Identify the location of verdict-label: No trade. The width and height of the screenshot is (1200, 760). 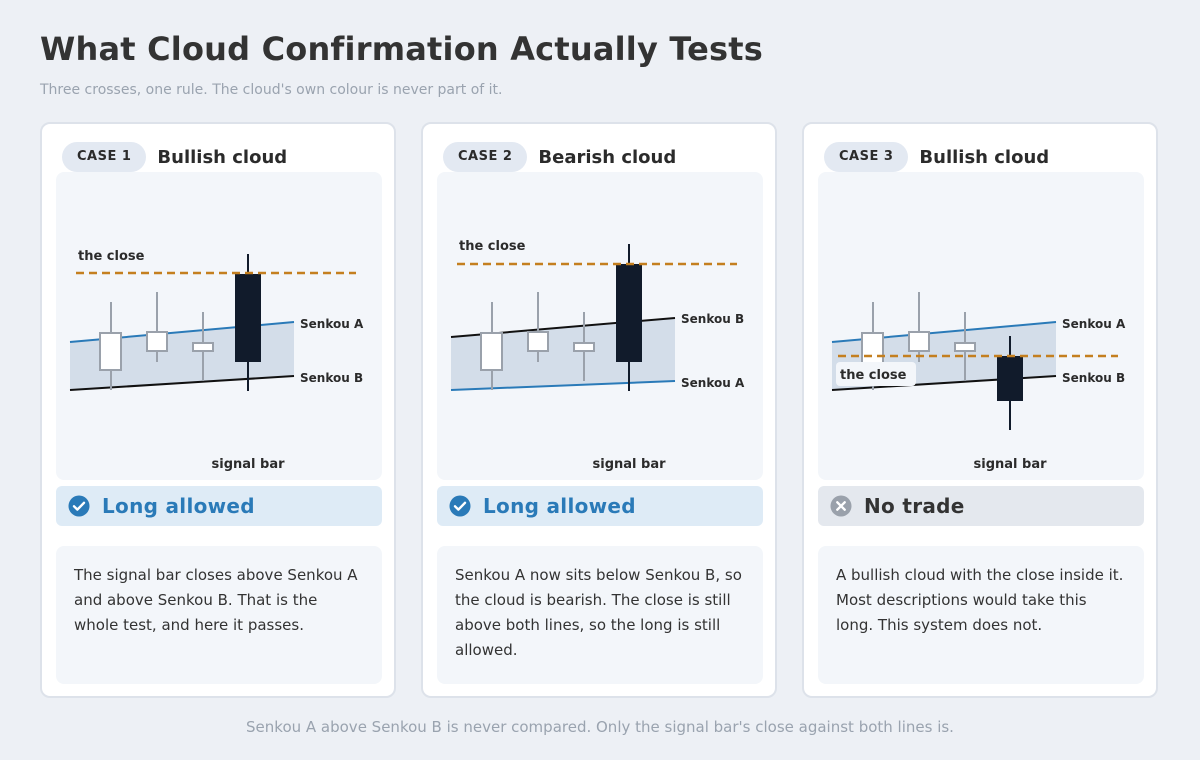
(914, 506).